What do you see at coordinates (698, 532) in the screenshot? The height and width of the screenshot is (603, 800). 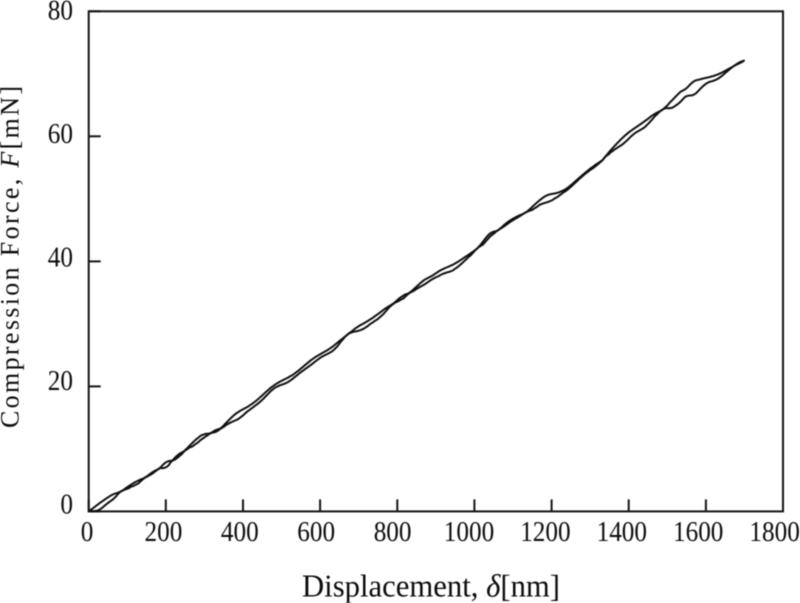 I see `svg-text: 1600` at bounding box center [698, 532].